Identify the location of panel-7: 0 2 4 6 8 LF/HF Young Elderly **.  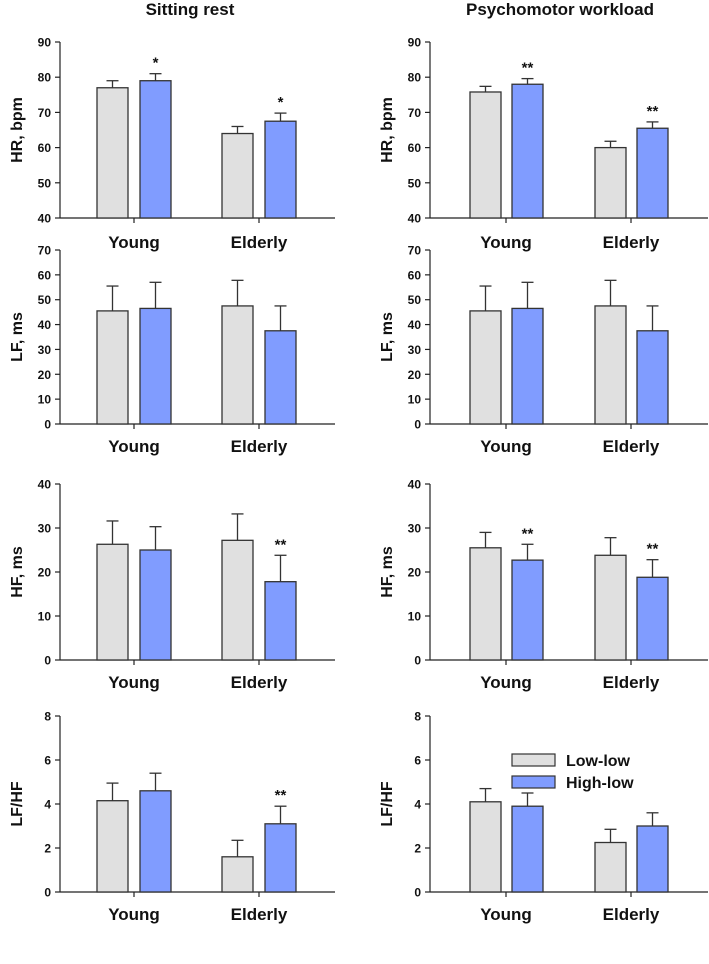
(172, 817).